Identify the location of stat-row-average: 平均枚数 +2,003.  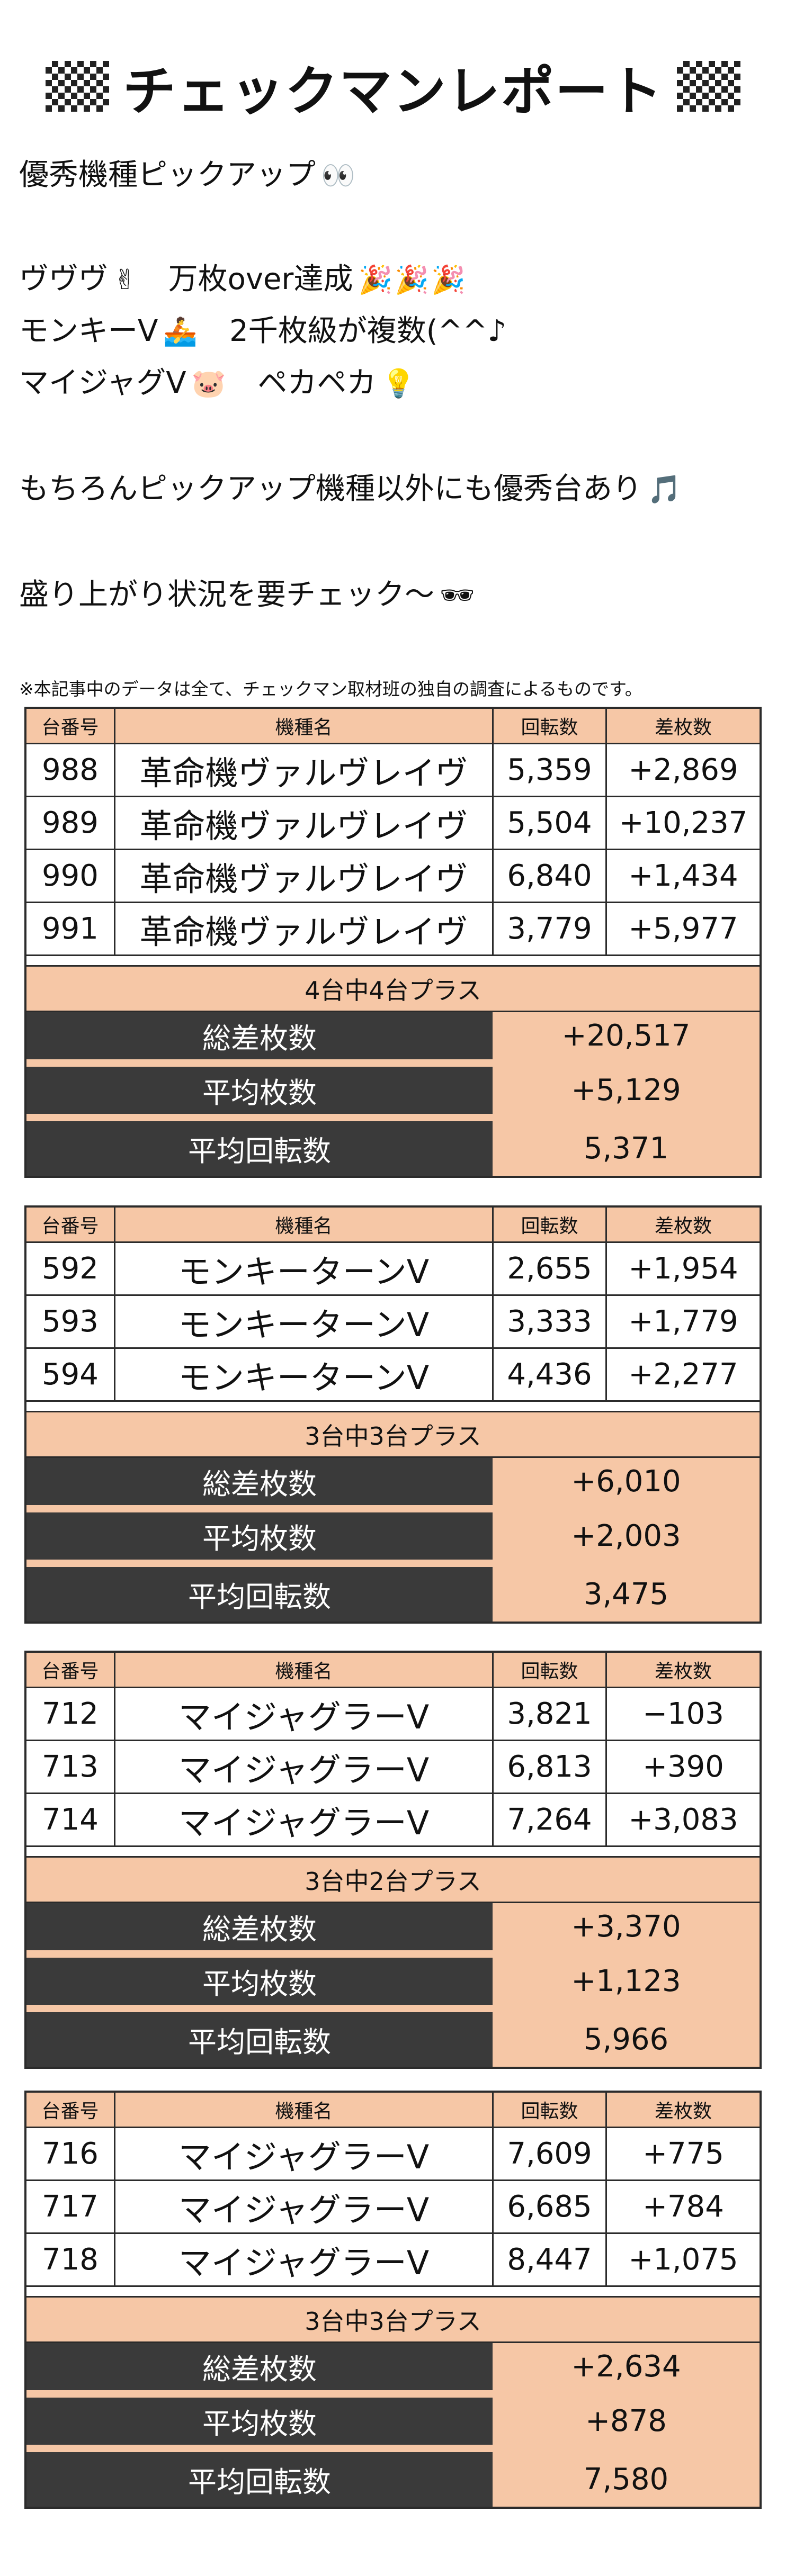
(393, 1540).